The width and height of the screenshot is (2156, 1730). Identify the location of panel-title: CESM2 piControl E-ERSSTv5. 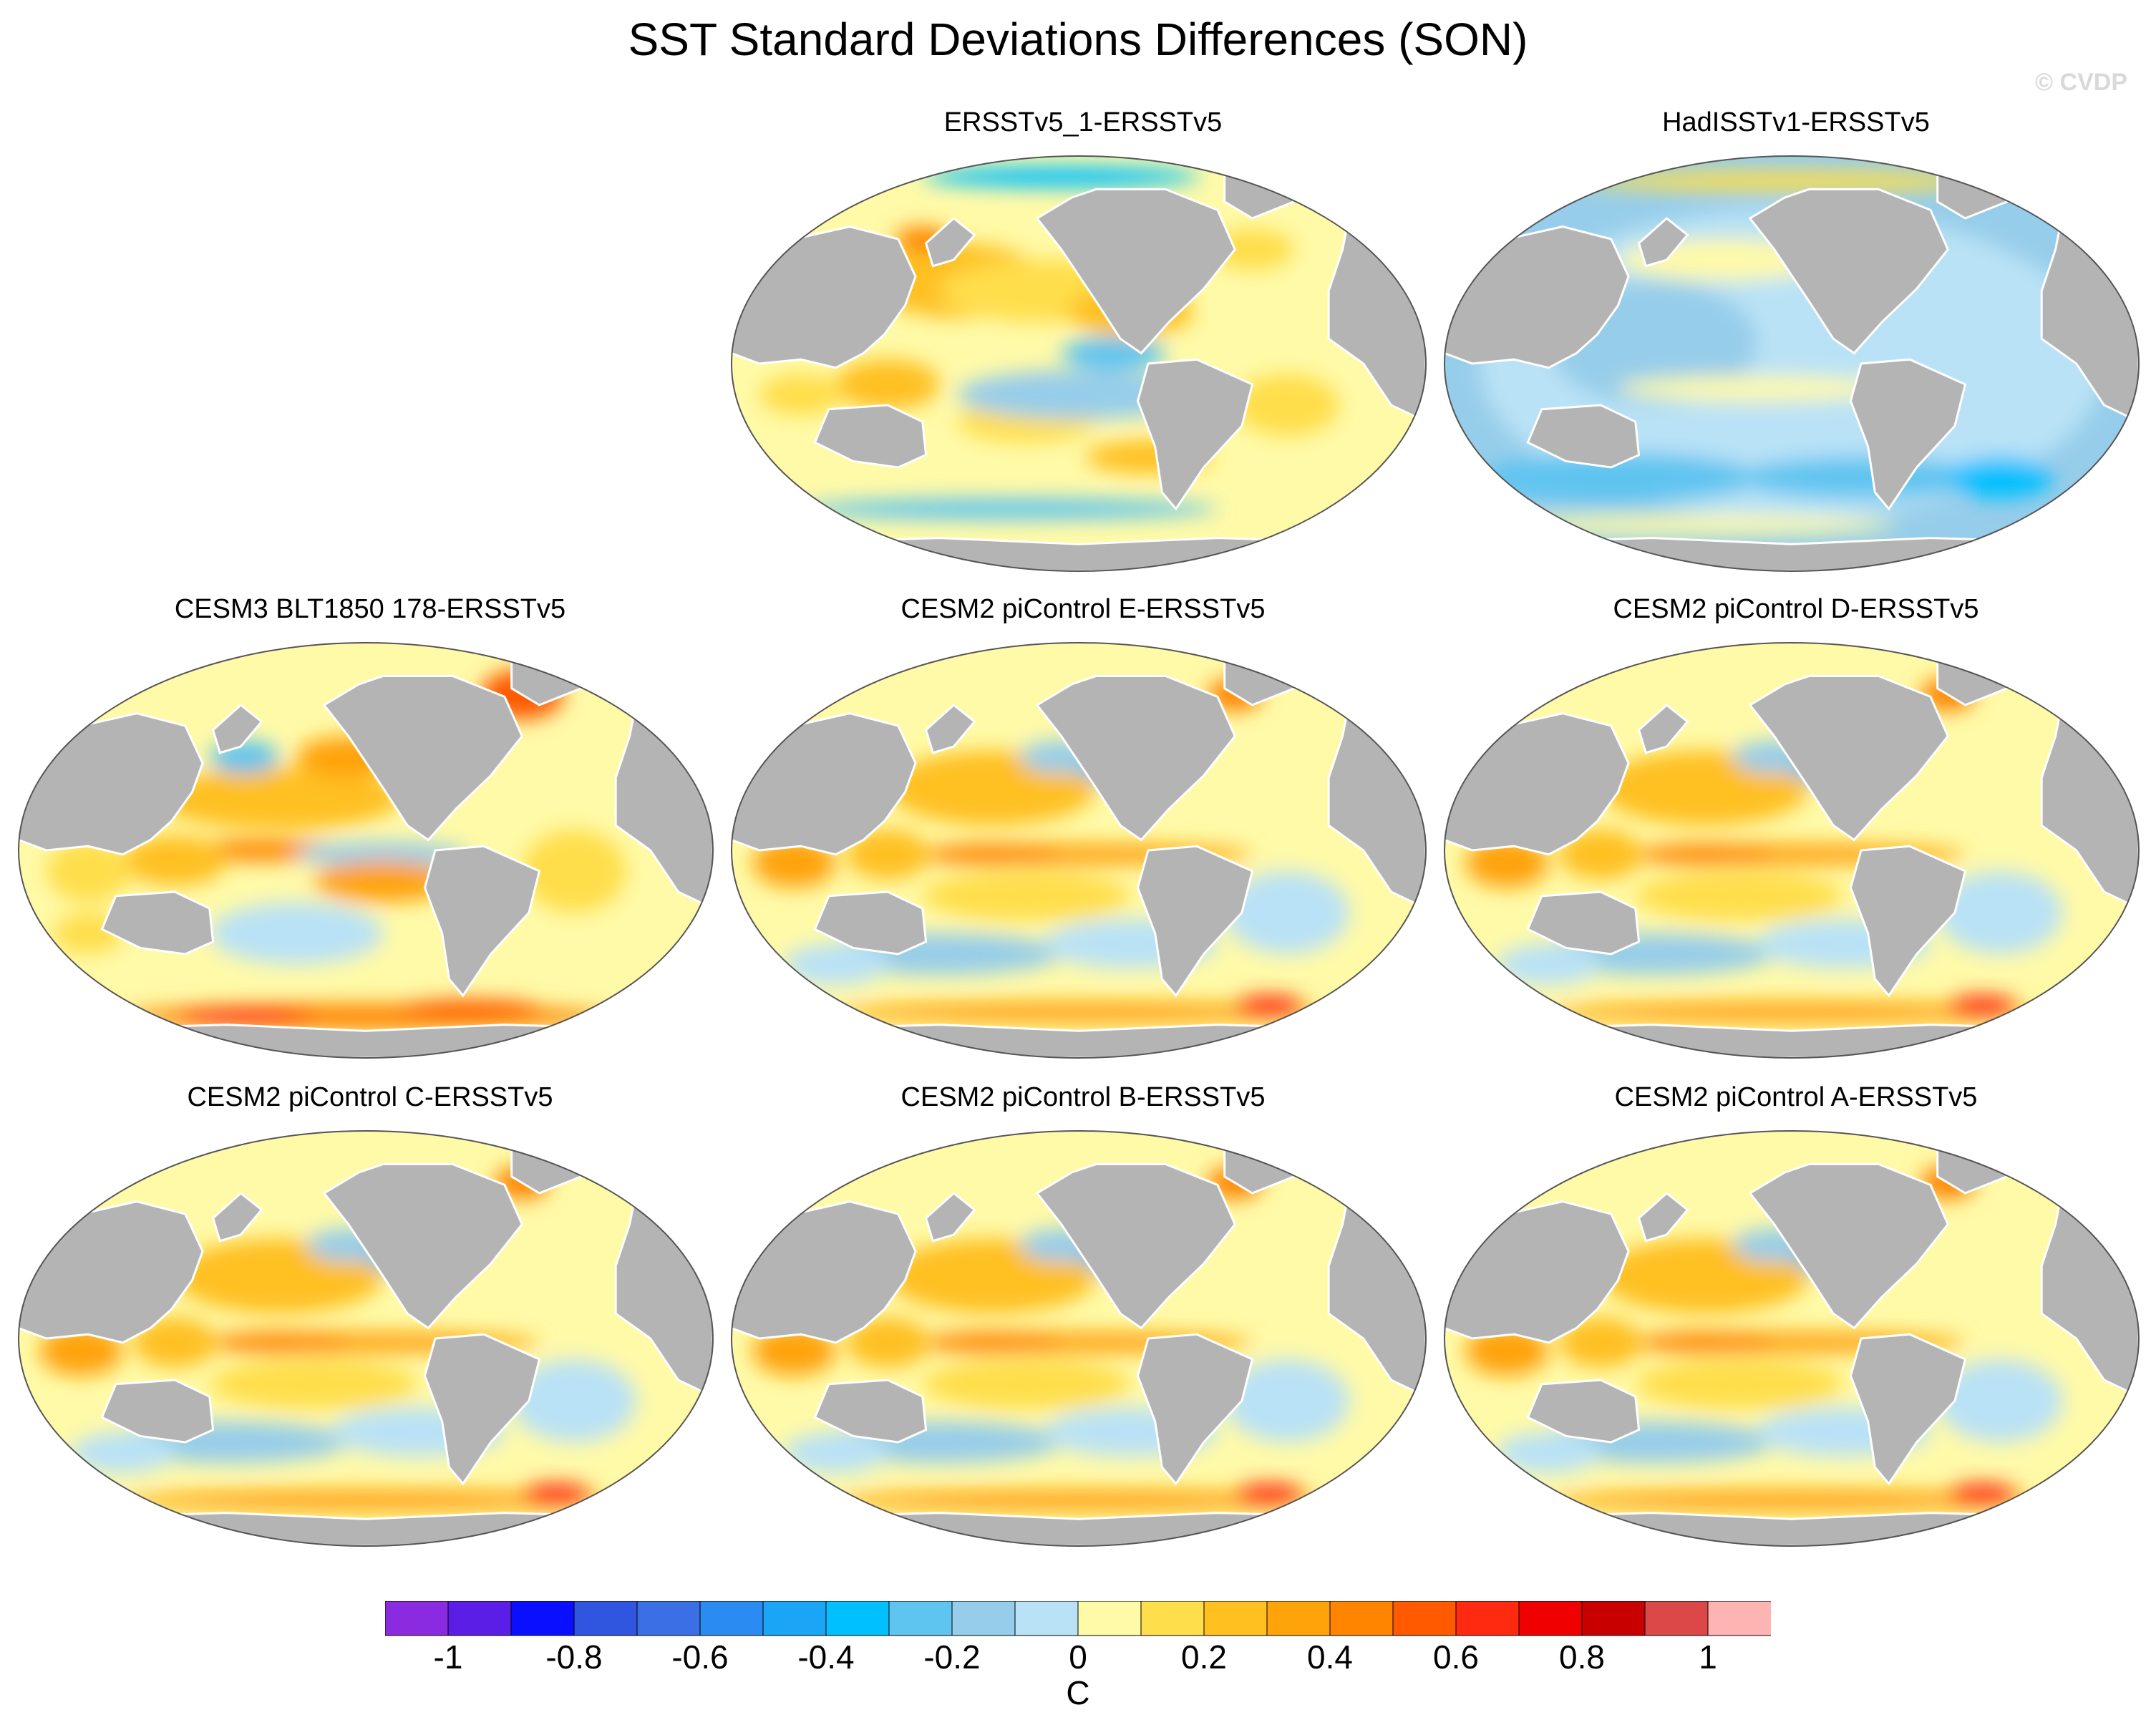
(1083, 609).